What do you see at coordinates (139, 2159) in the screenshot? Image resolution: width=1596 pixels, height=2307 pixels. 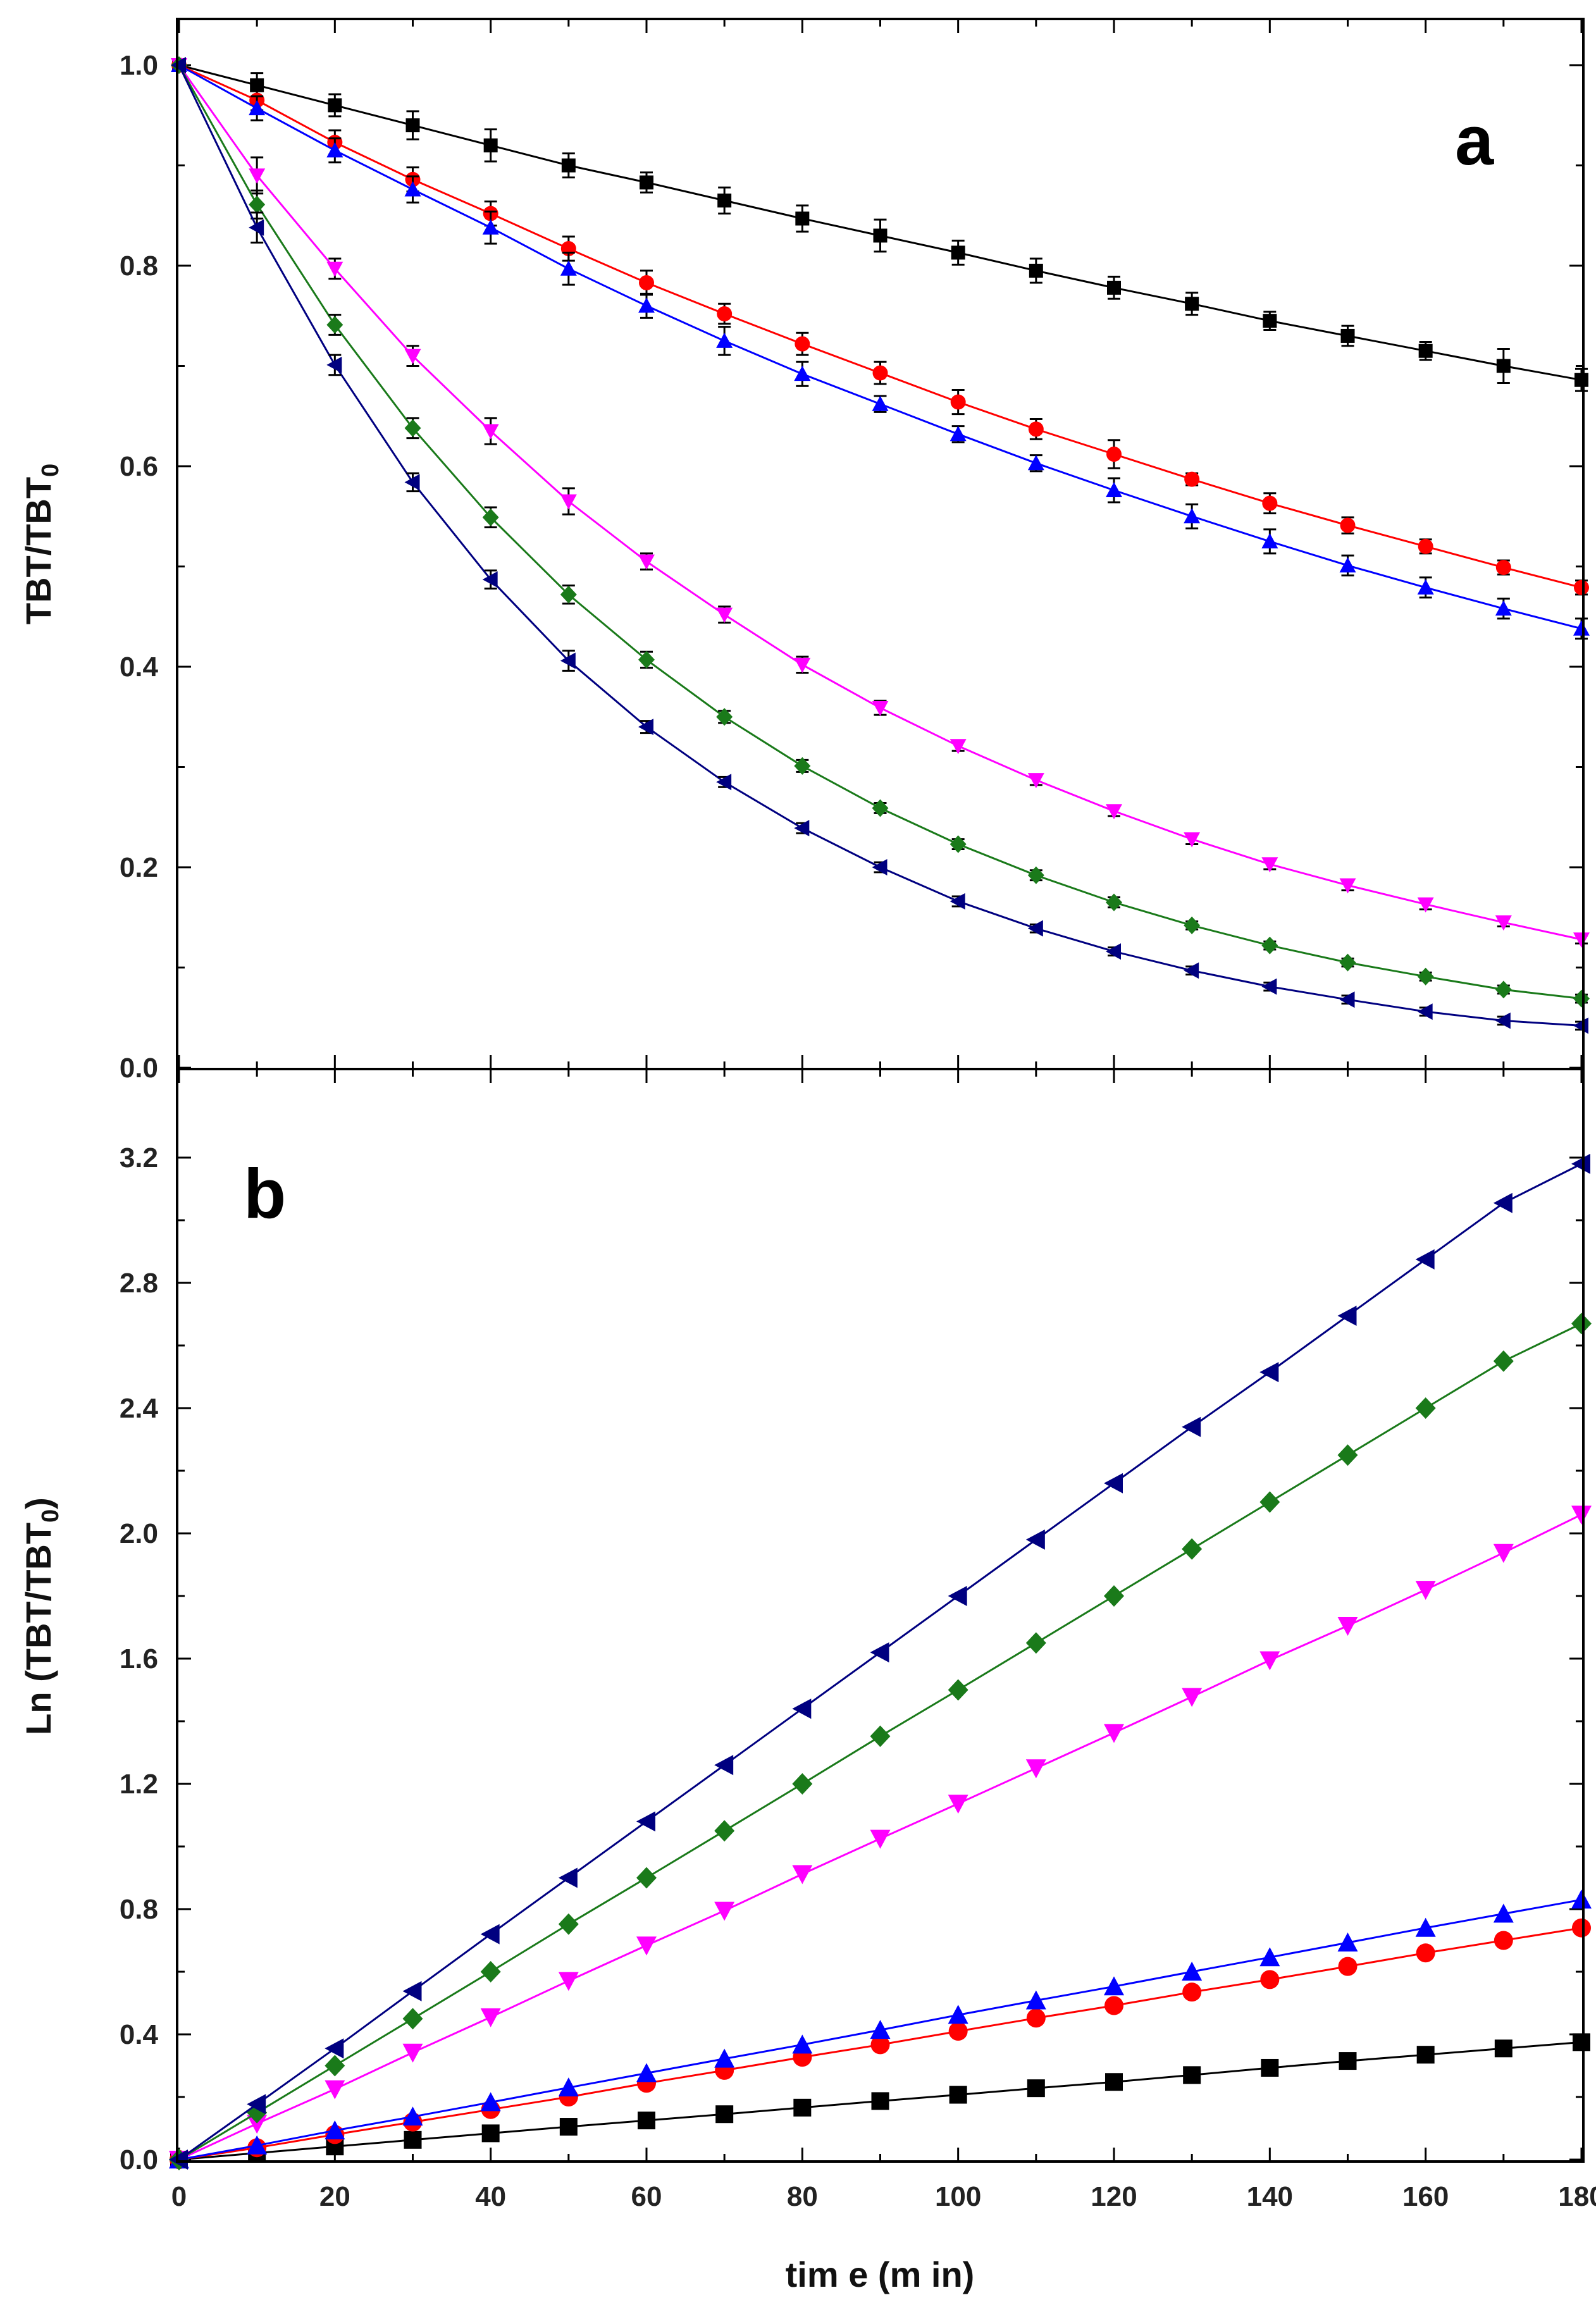 I see `y-tick-label: 0.0` at bounding box center [139, 2159].